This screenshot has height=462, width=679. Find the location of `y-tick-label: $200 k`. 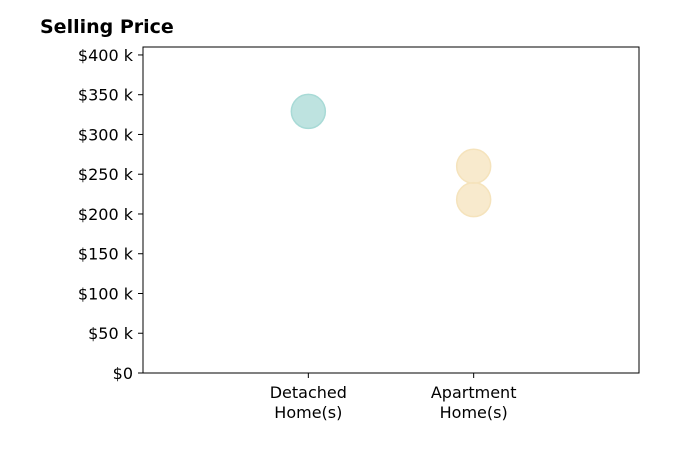

y-tick-label: $200 k is located at coordinates (106, 214).